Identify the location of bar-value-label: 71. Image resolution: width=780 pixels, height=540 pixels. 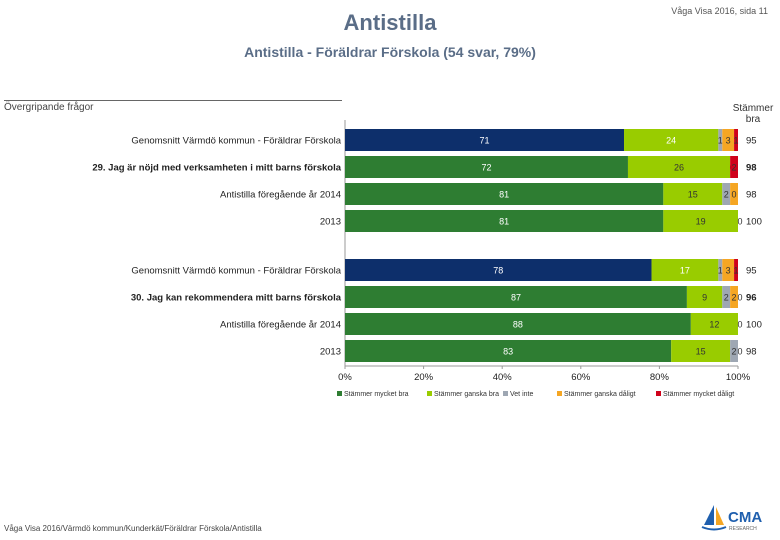
(485, 141).